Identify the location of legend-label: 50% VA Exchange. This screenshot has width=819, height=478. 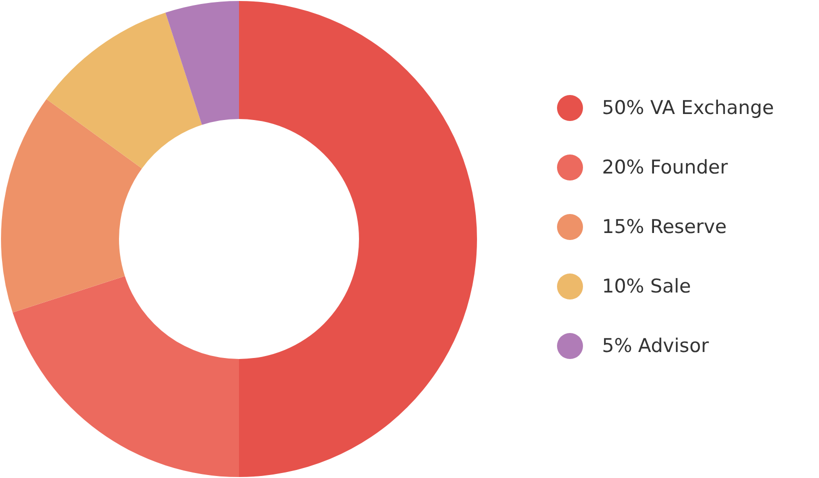
(688, 108).